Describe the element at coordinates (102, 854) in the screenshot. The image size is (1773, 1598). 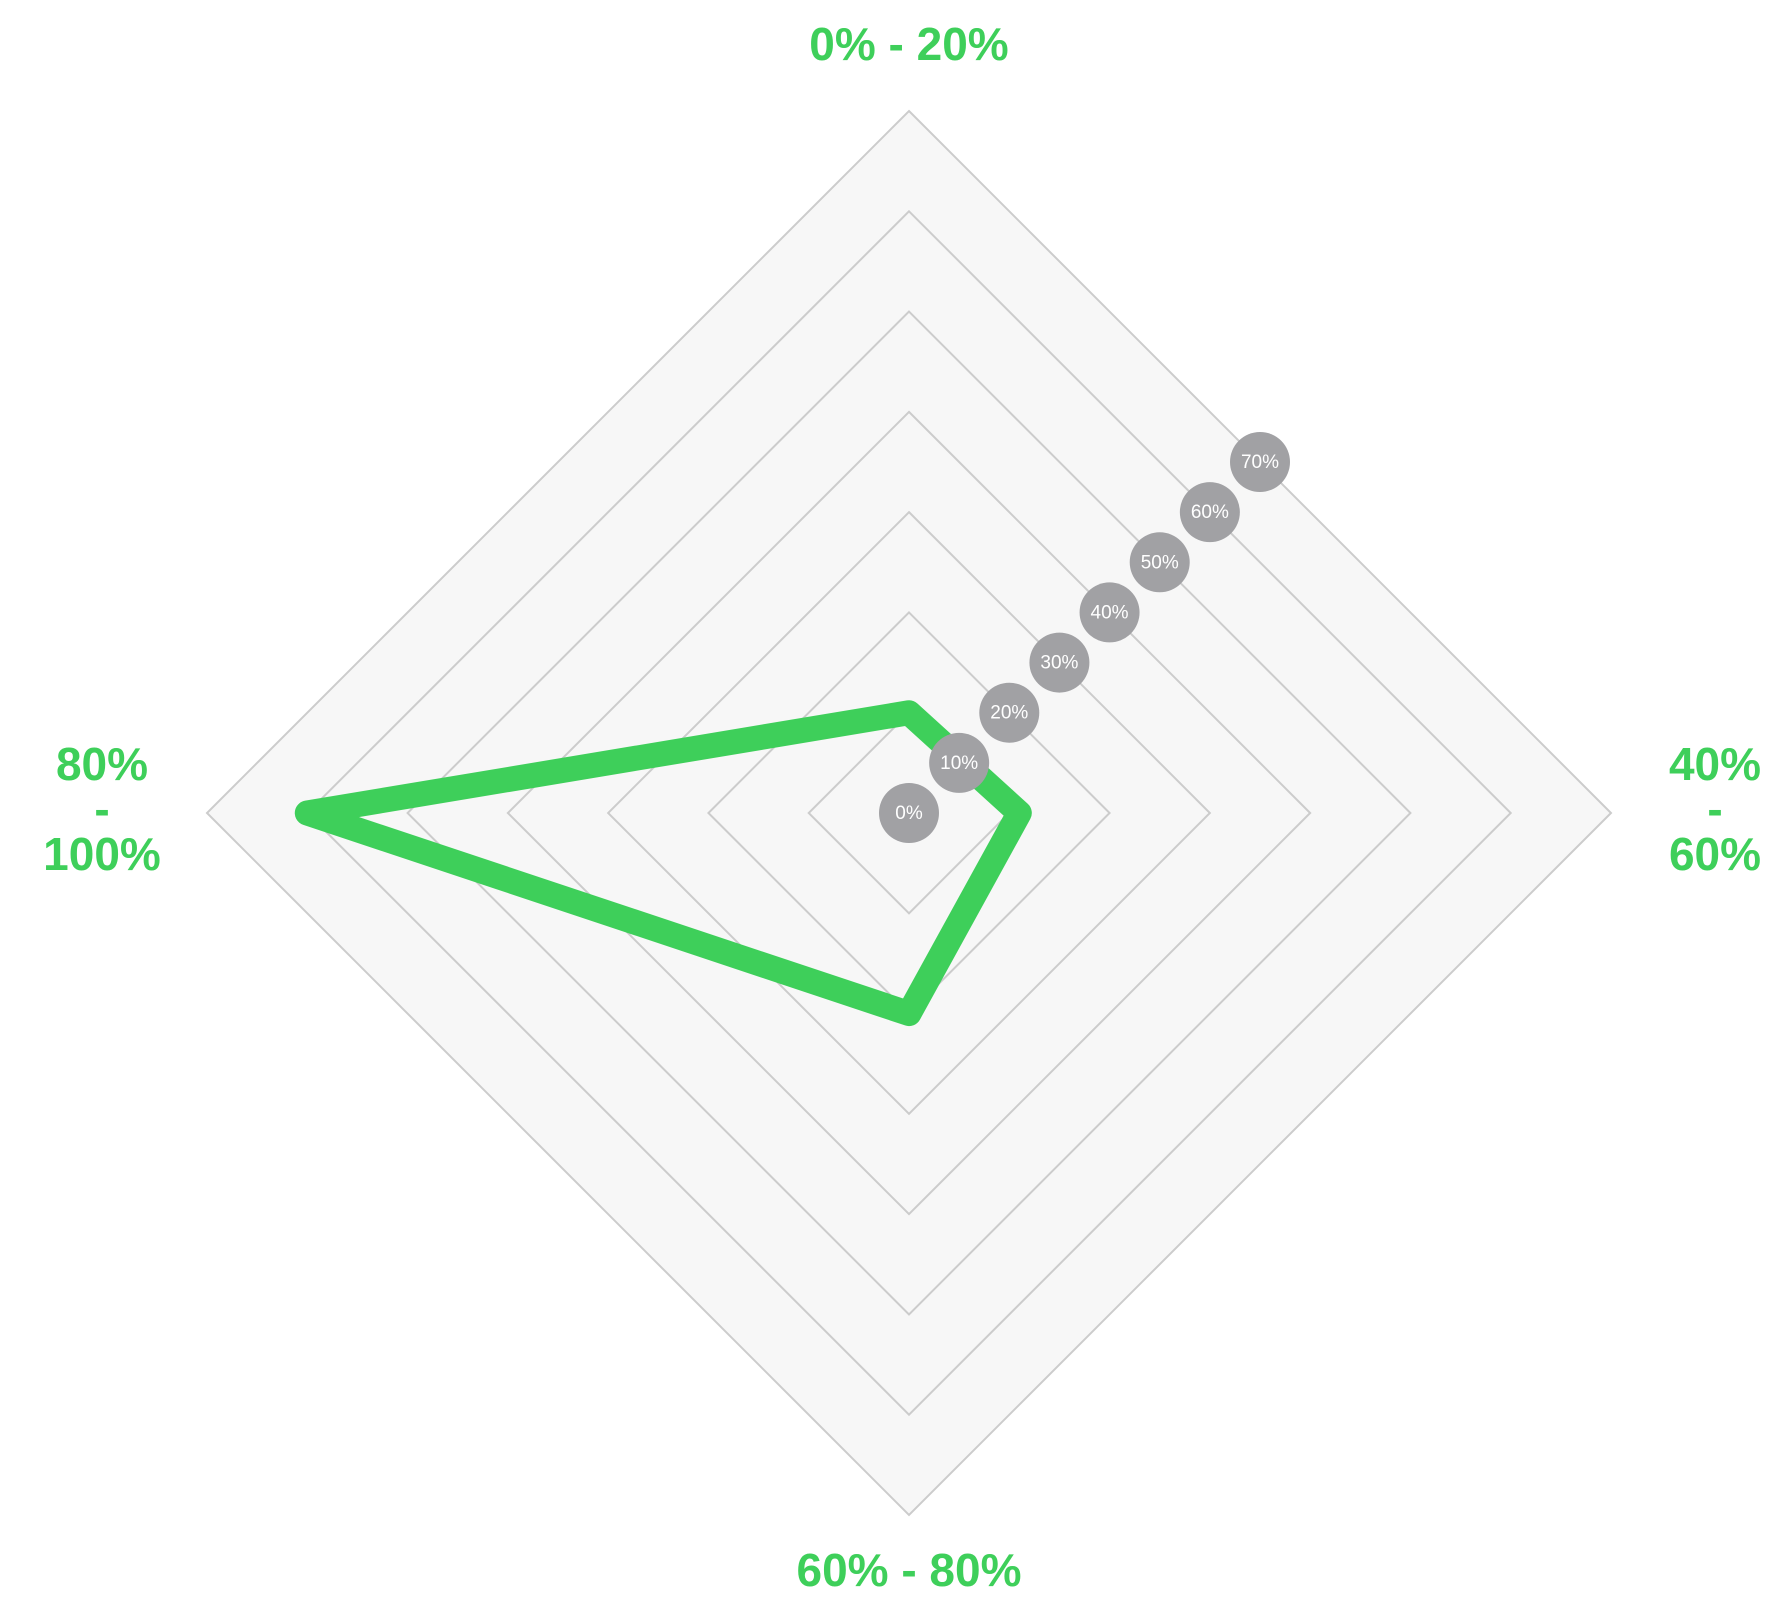
I see `category-label-line: 100%` at that location.